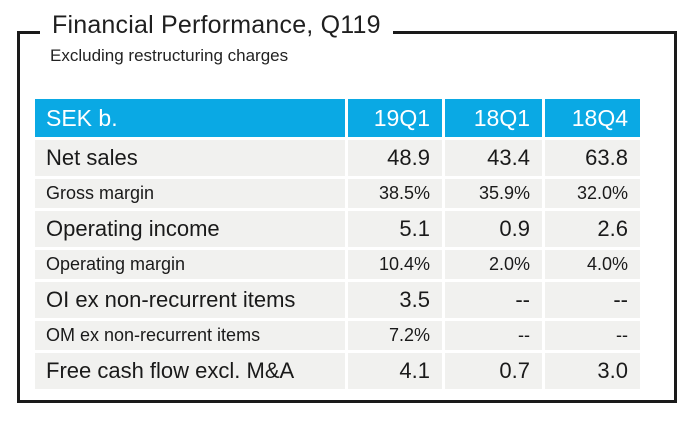 This screenshot has width=698, height=430. I want to click on table-row: Operating income 5.1 0.9 2.6, so click(337, 229).